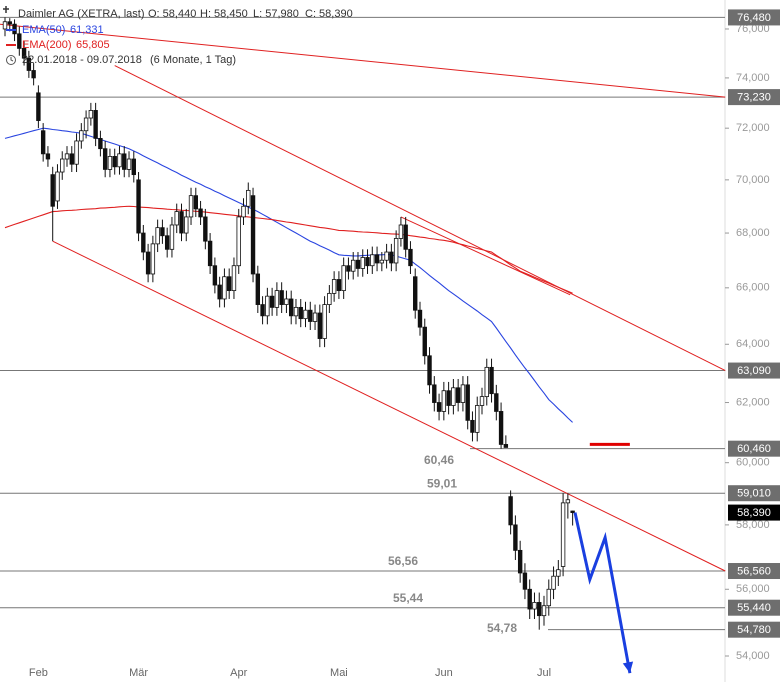  What do you see at coordinates (753, 29) in the screenshot?
I see `y-tick-label: 76,000` at bounding box center [753, 29].